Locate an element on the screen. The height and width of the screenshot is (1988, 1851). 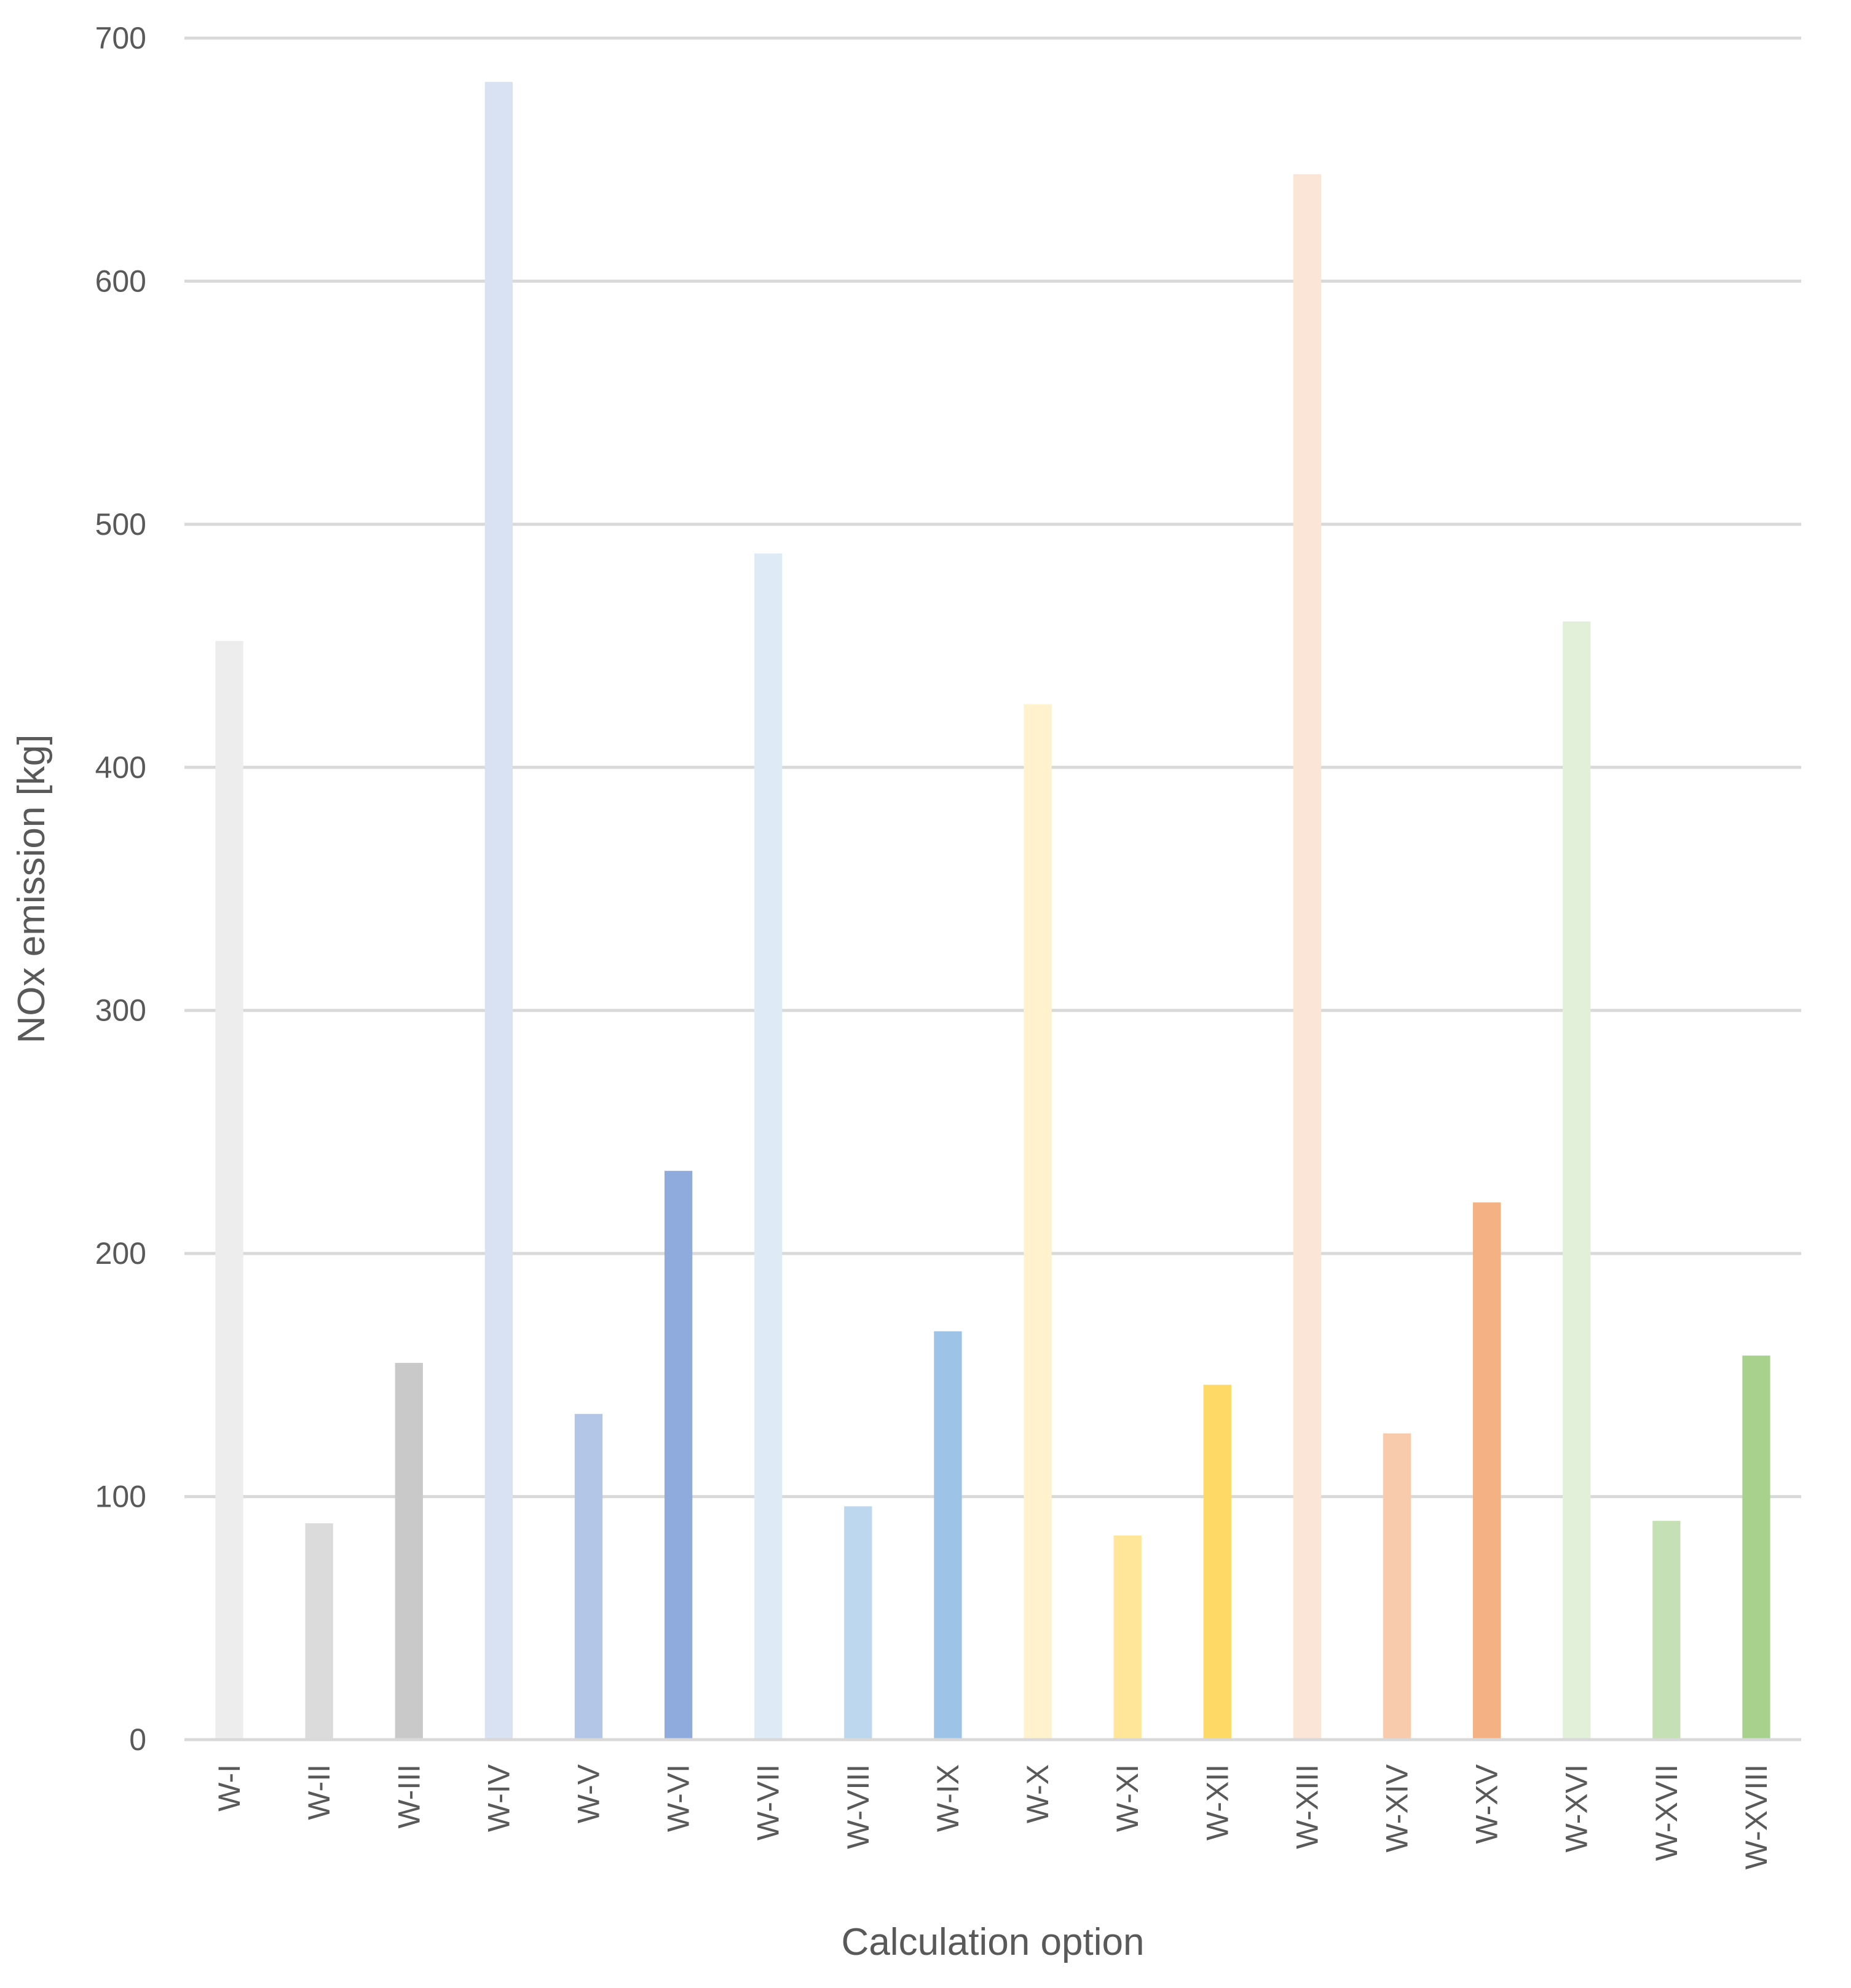
bar-w-iii is located at coordinates (409, 1551).